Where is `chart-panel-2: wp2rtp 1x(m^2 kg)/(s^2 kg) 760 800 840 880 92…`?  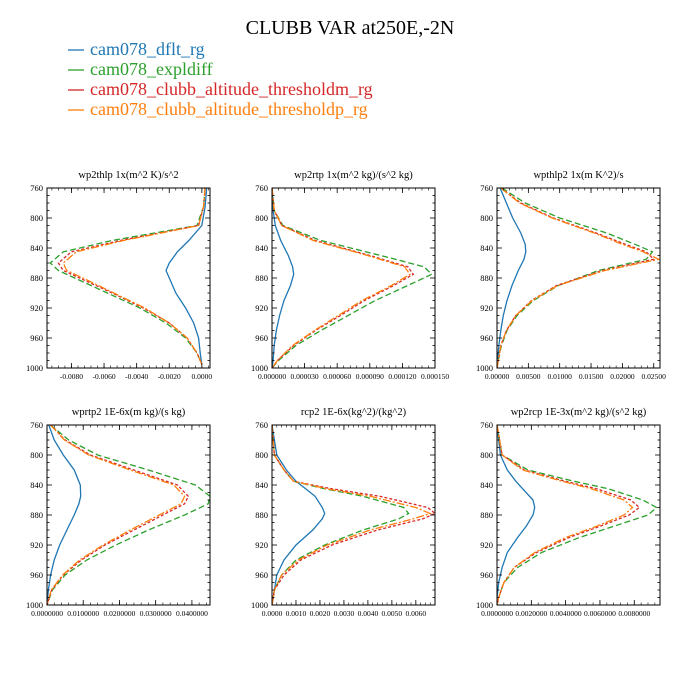
chart-panel-2: wp2rtp 1x(m^2 kg)/(s^2 kg) 760 800 840 880 92… is located at coordinates (350, 275).